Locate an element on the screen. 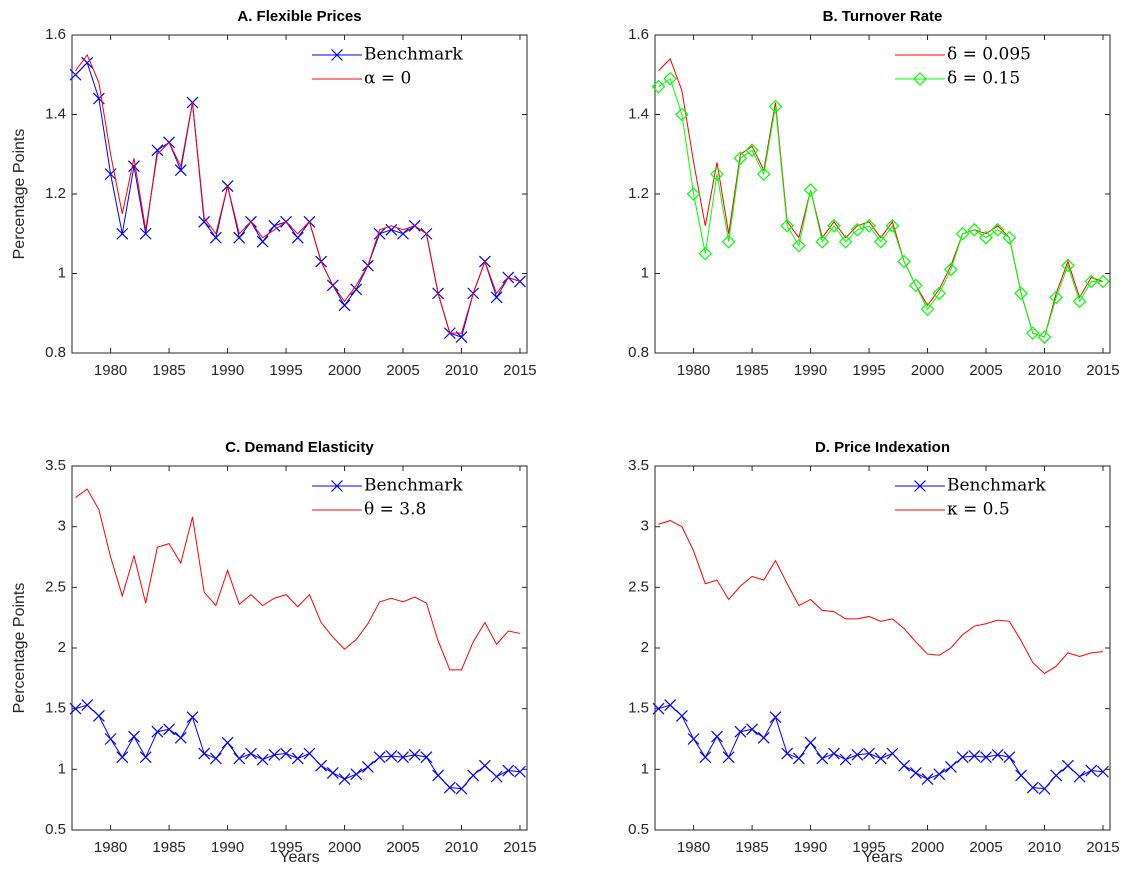 This screenshot has height=869, width=1147. legend-label: δ = 0.095 is located at coordinates (989, 55).